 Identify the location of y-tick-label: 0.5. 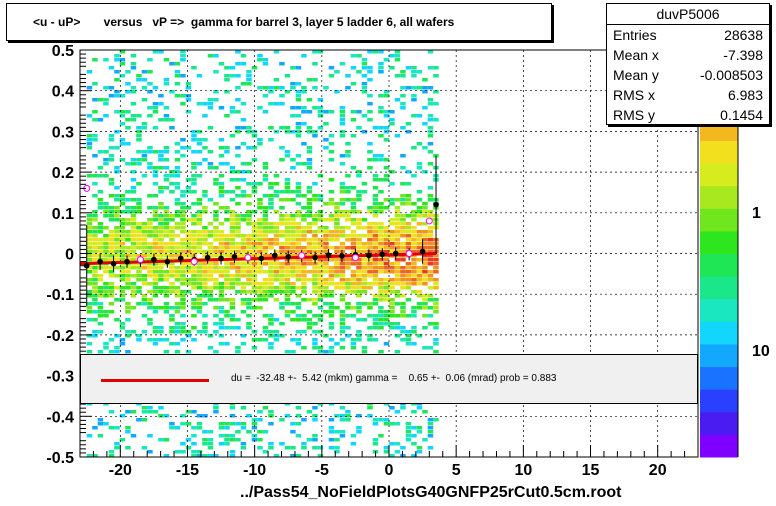
(63, 51).